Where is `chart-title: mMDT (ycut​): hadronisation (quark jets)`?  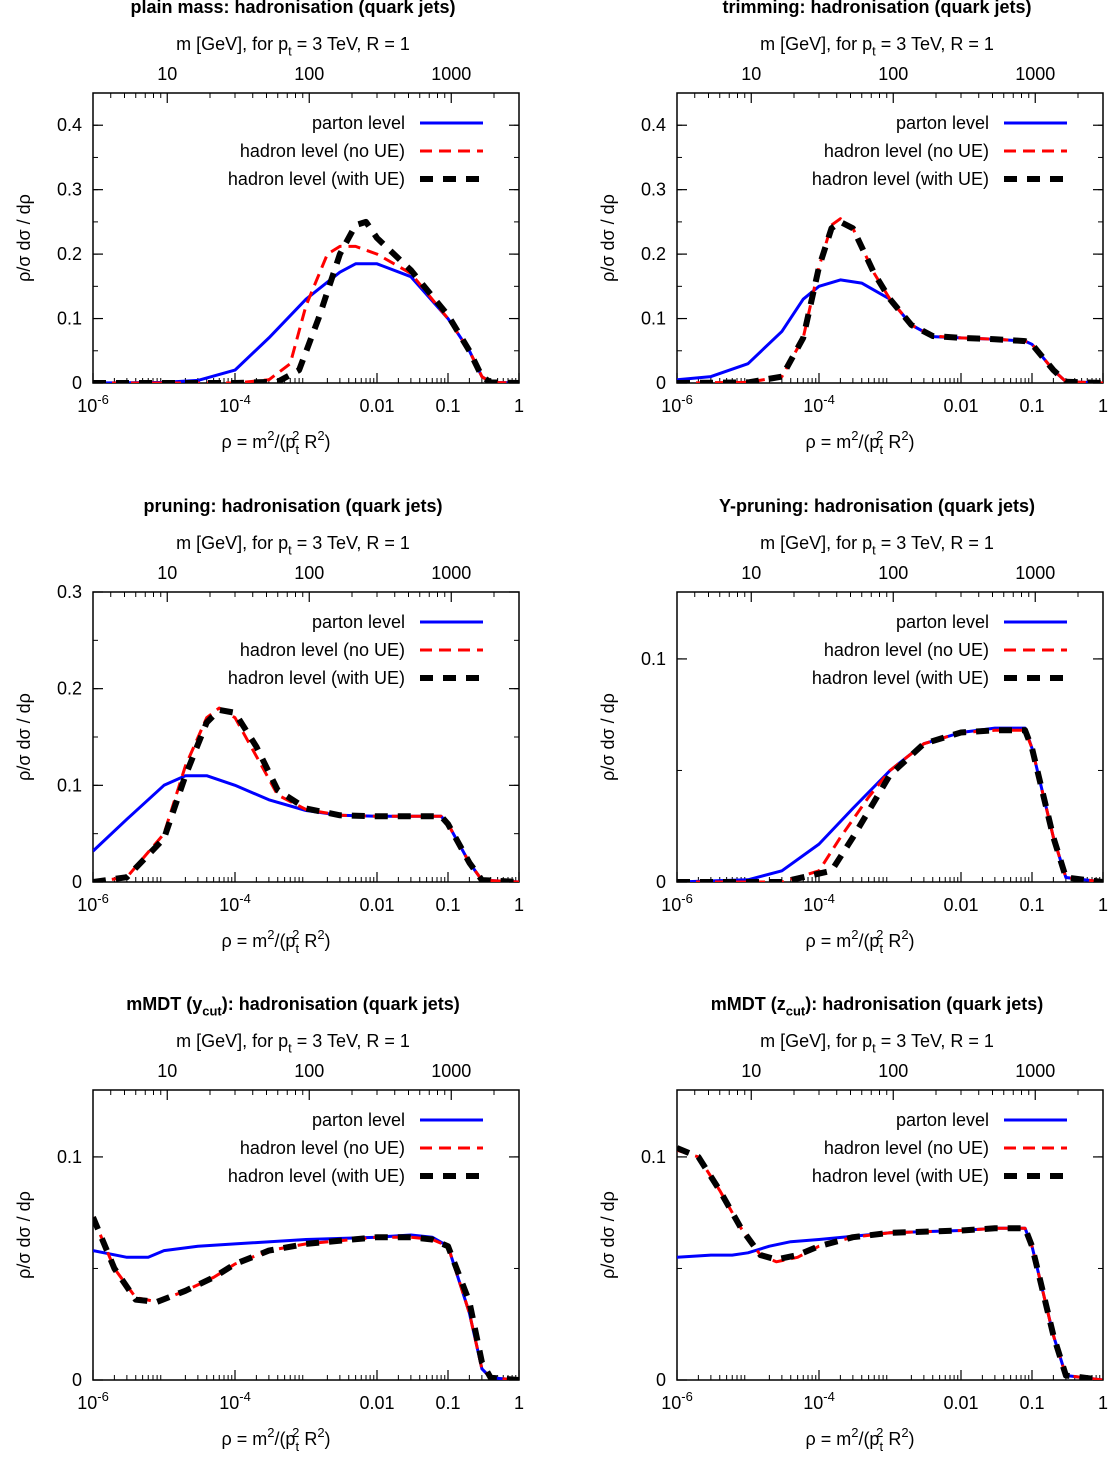
chart-title: mMDT (ycut​): hadronisation (quark jets) is located at coordinates (292, 1006).